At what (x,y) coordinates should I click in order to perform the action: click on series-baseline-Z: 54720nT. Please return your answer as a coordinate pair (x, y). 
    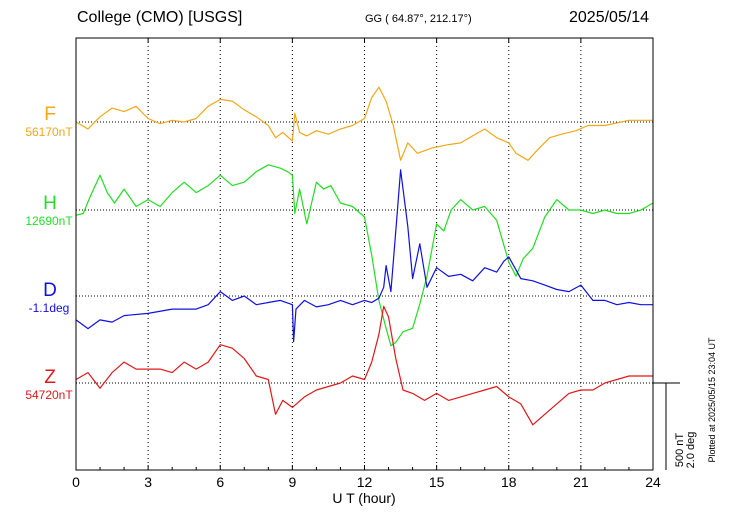
    Looking at the image, I should click on (49, 395).